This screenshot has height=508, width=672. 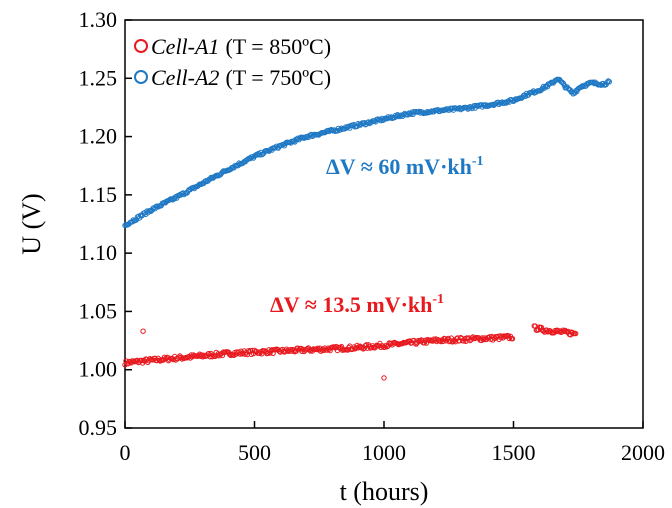 I want to click on y-tick-label: 1.25, so click(x=98, y=77).